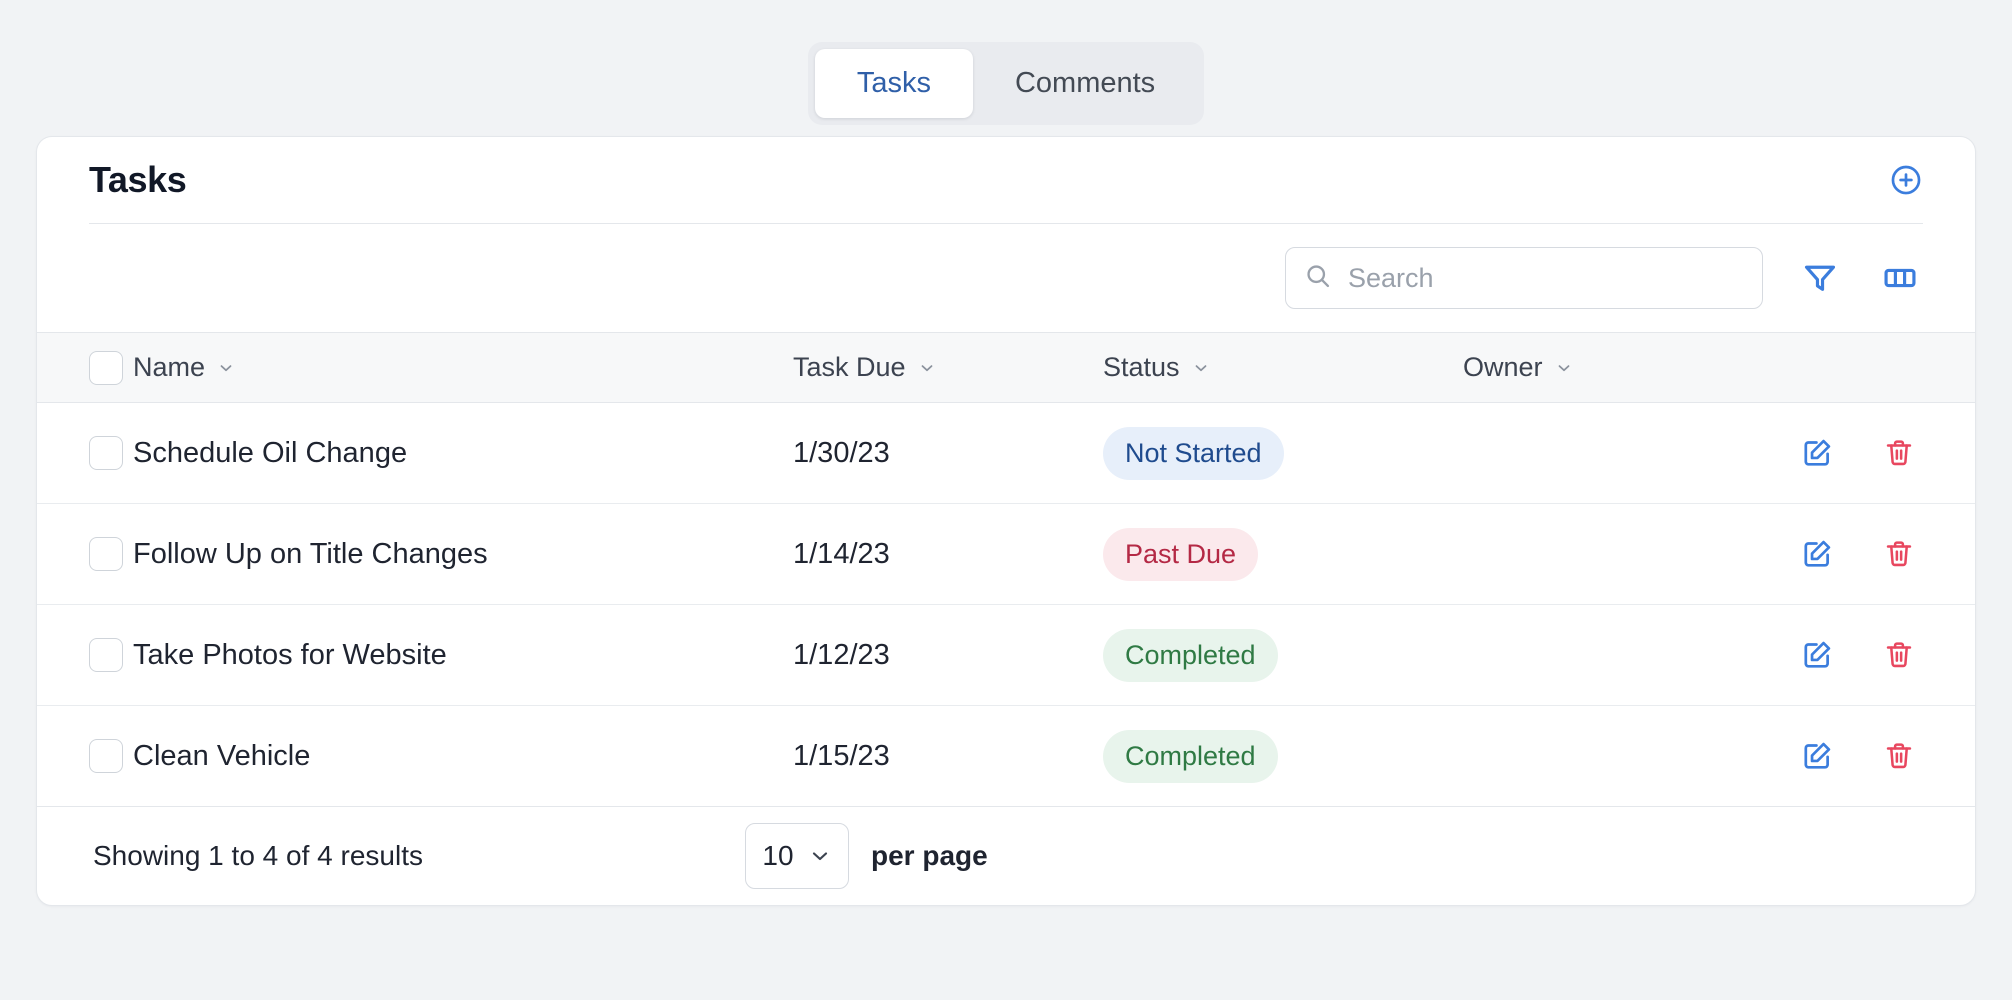  What do you see at coordinates (1283, 554) in the screenshot?
I see `cell-status: Past Due` at bounding box center [1283, 554].